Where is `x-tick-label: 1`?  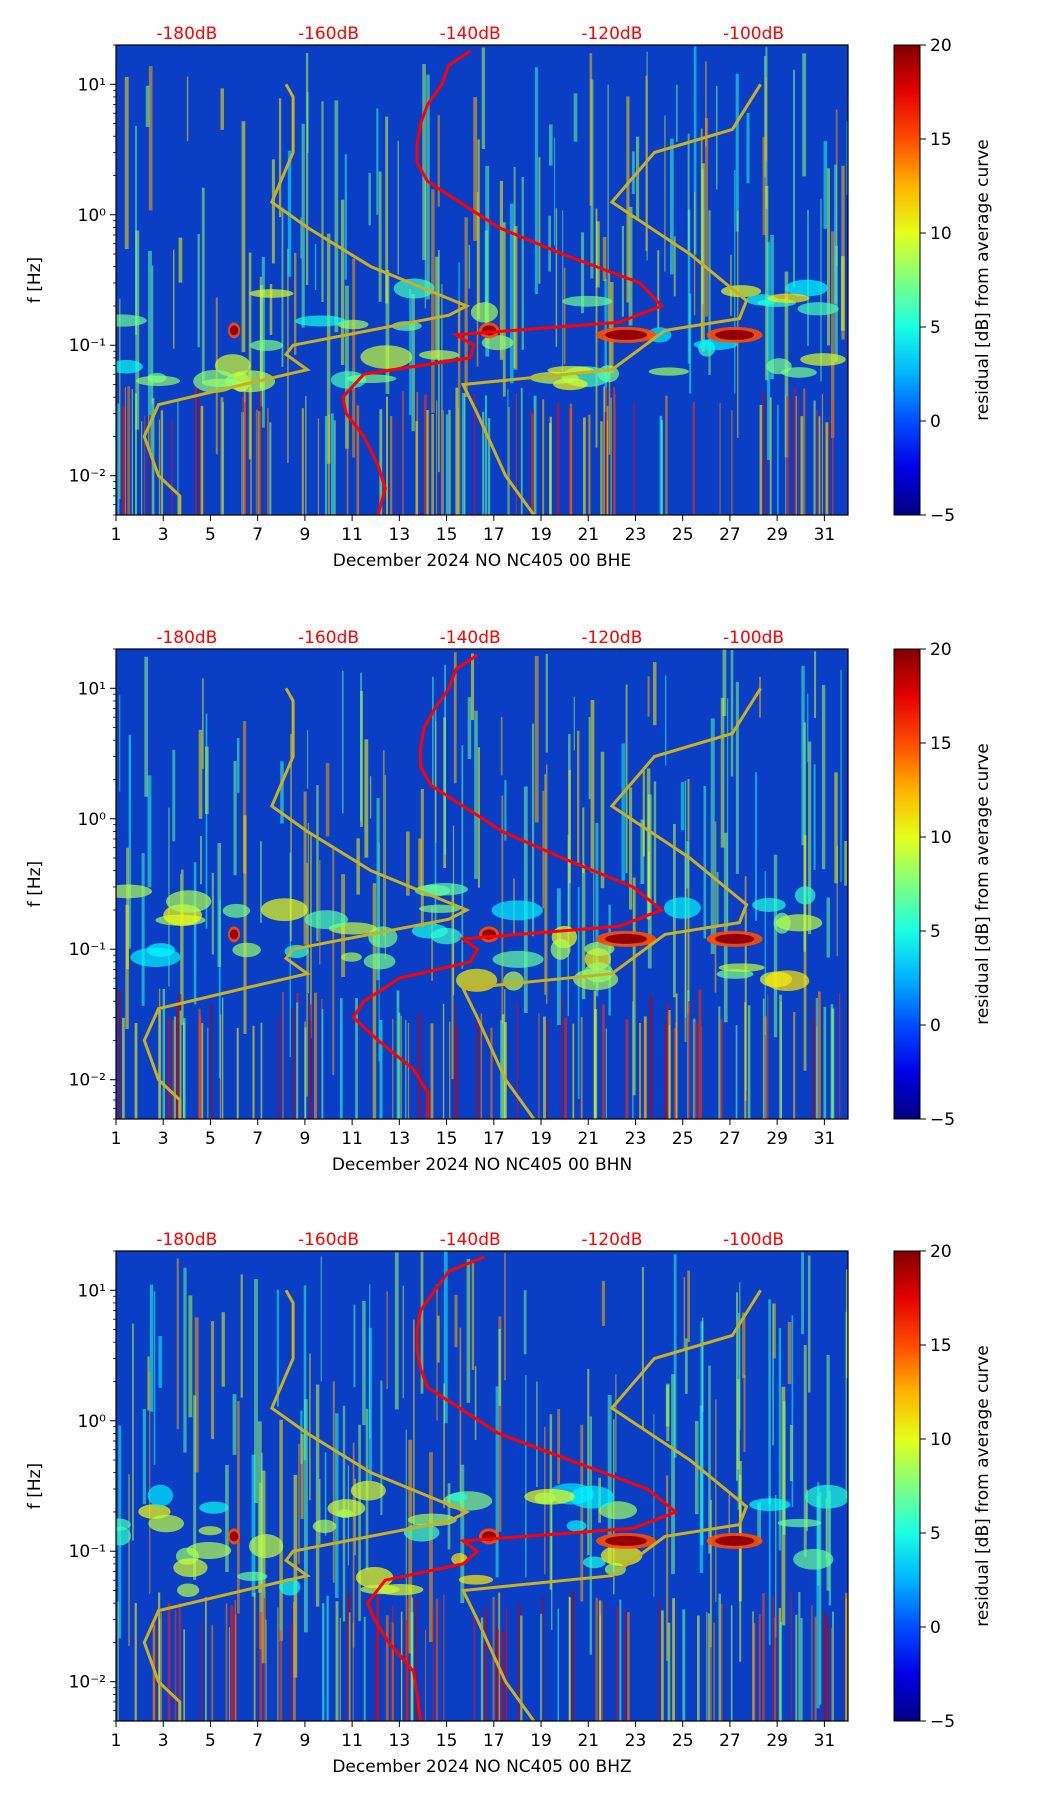 x-tick-label: 1 is located at coordinates (116, 1139).